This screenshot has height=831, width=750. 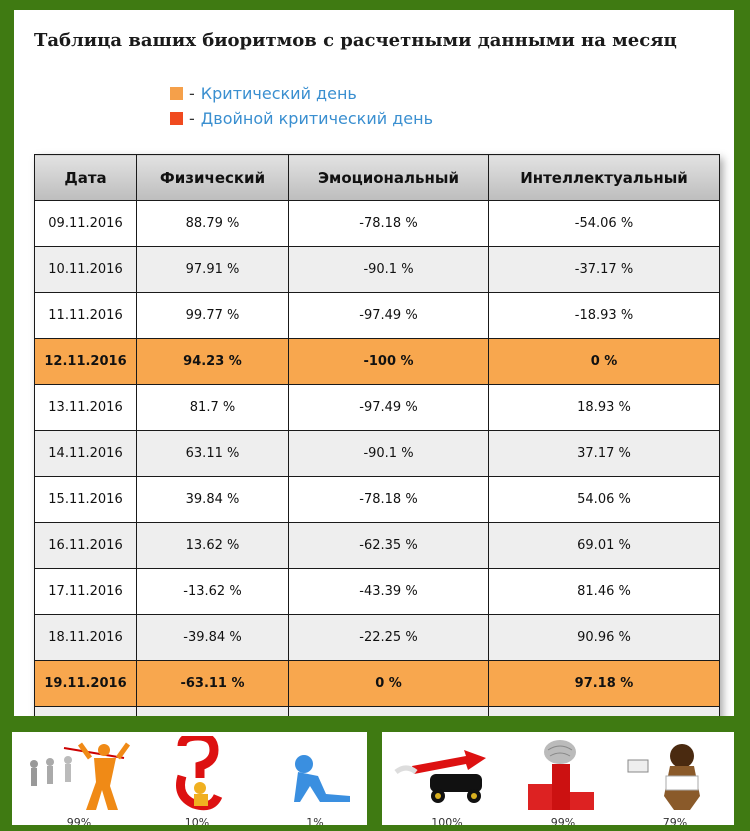 What do you see at coordinates (604, 637) in the screenshot?
I see `cell-intellectual: 90.96 %` at bounding box center [604, 637].